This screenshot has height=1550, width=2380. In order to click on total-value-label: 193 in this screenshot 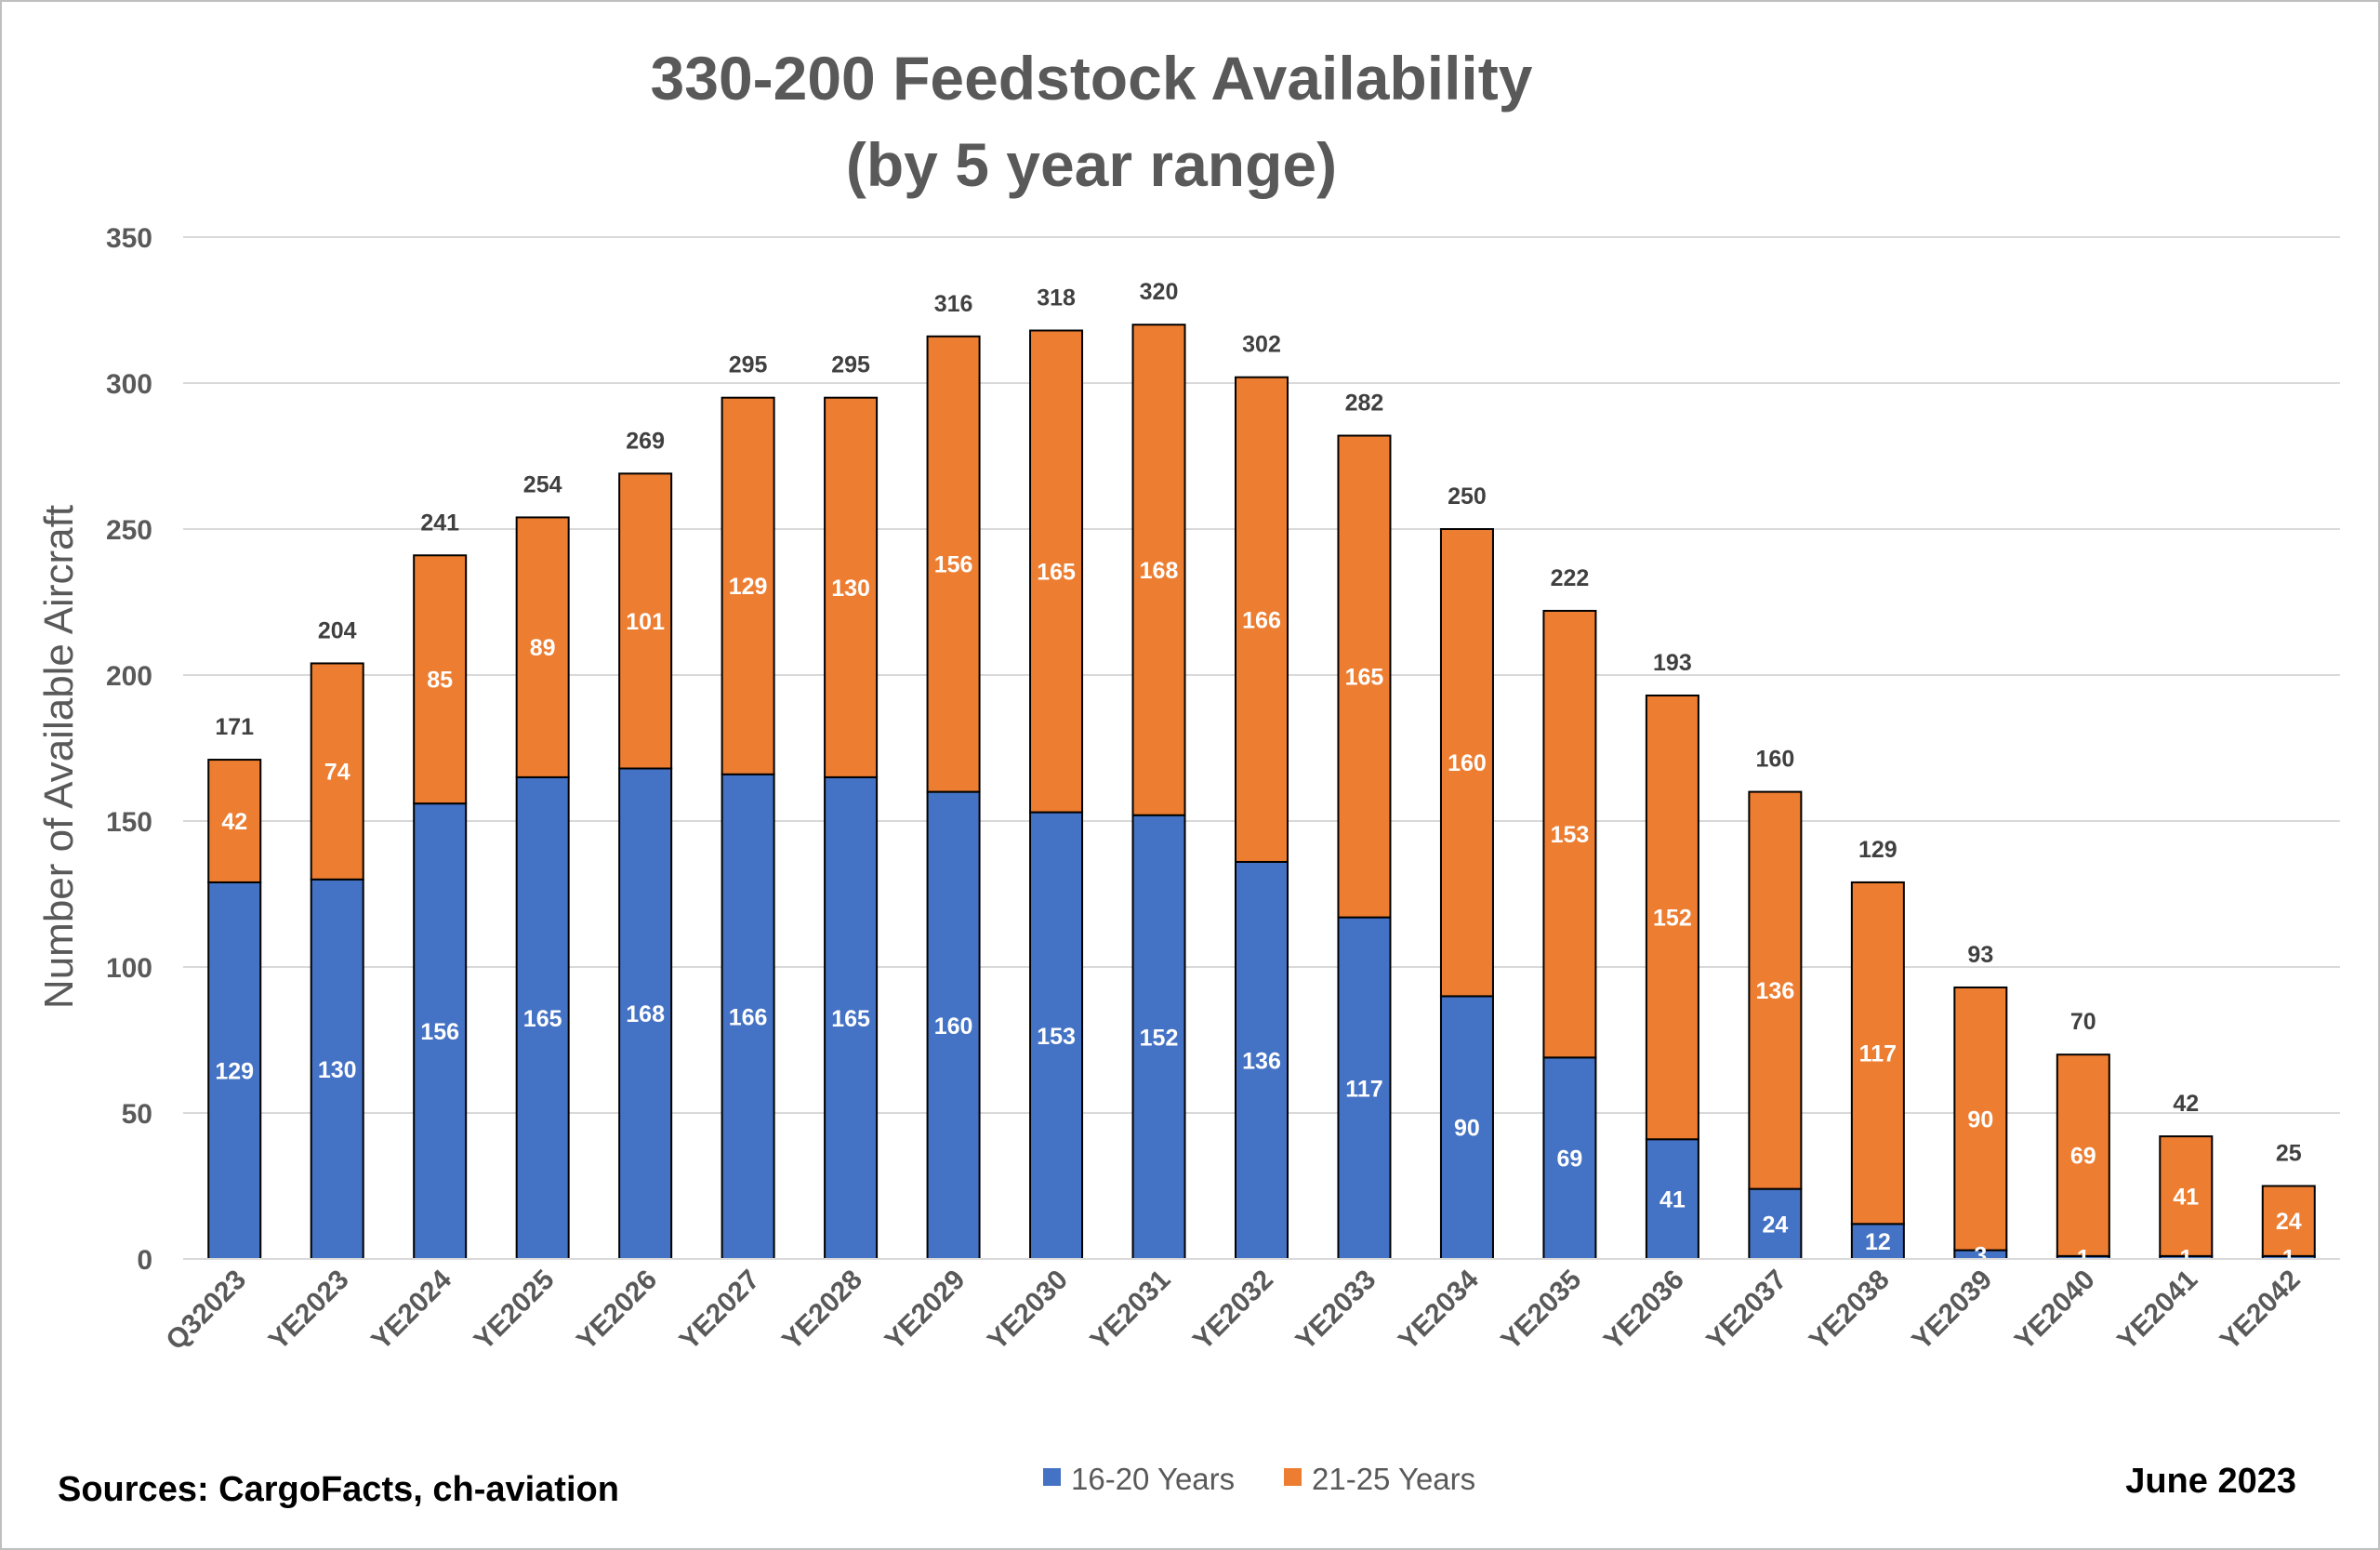, I will do `click(1672, 663)`.